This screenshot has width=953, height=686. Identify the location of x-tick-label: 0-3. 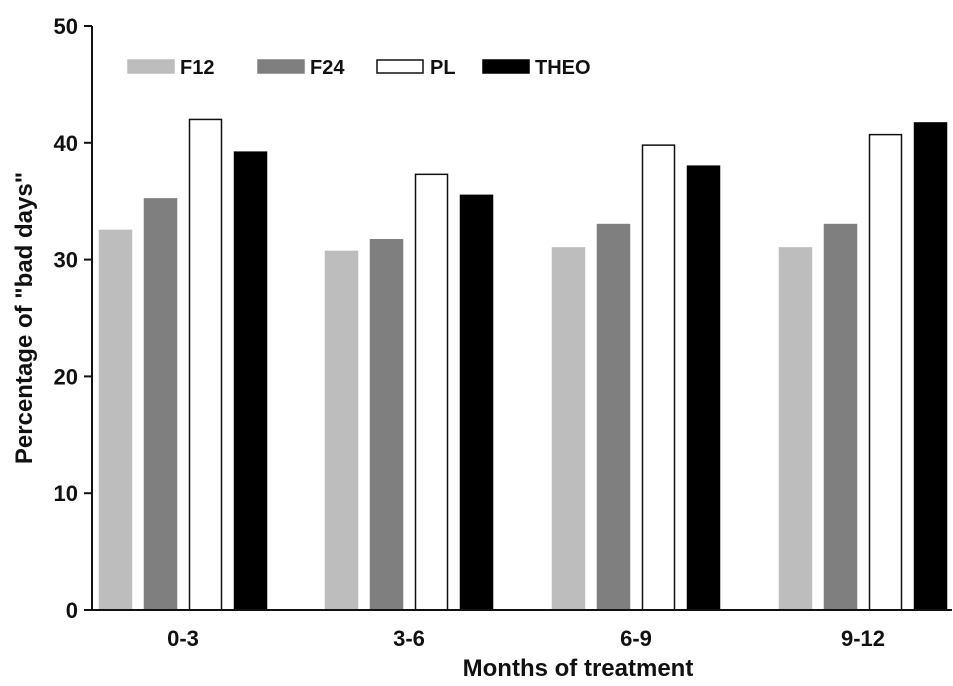
(183, 638).